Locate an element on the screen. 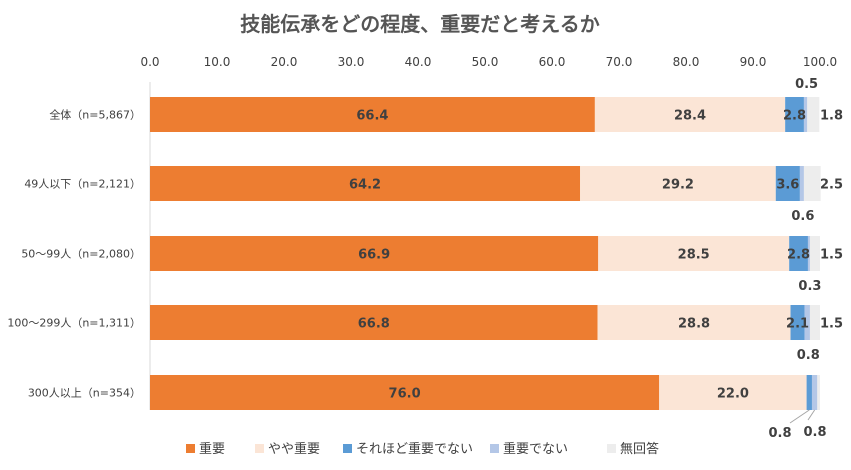 The image size is (851, 470). x-tick-label: 60.0 is located at coordinates (552, 62).